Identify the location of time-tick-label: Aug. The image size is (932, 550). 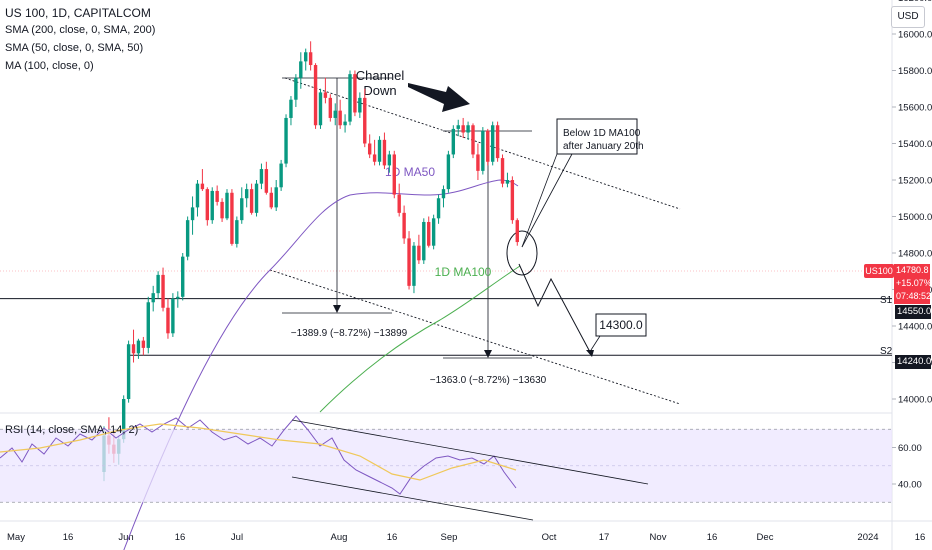
(339, 537).